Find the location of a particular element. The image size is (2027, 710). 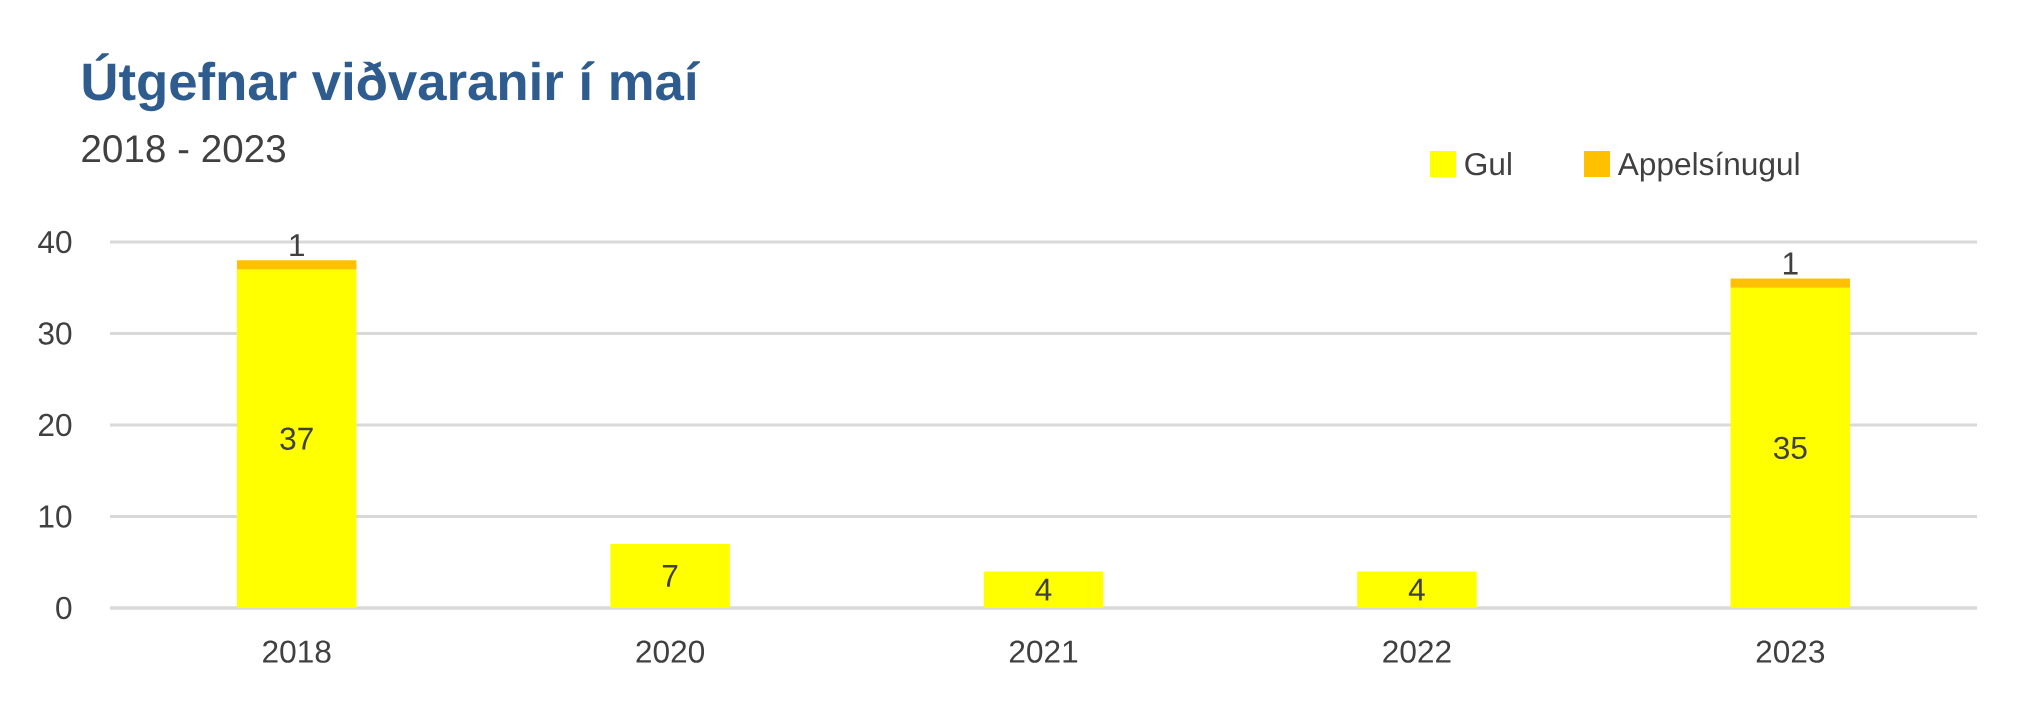

x-tick-label: 2018 is located at coordinates (297, 651).